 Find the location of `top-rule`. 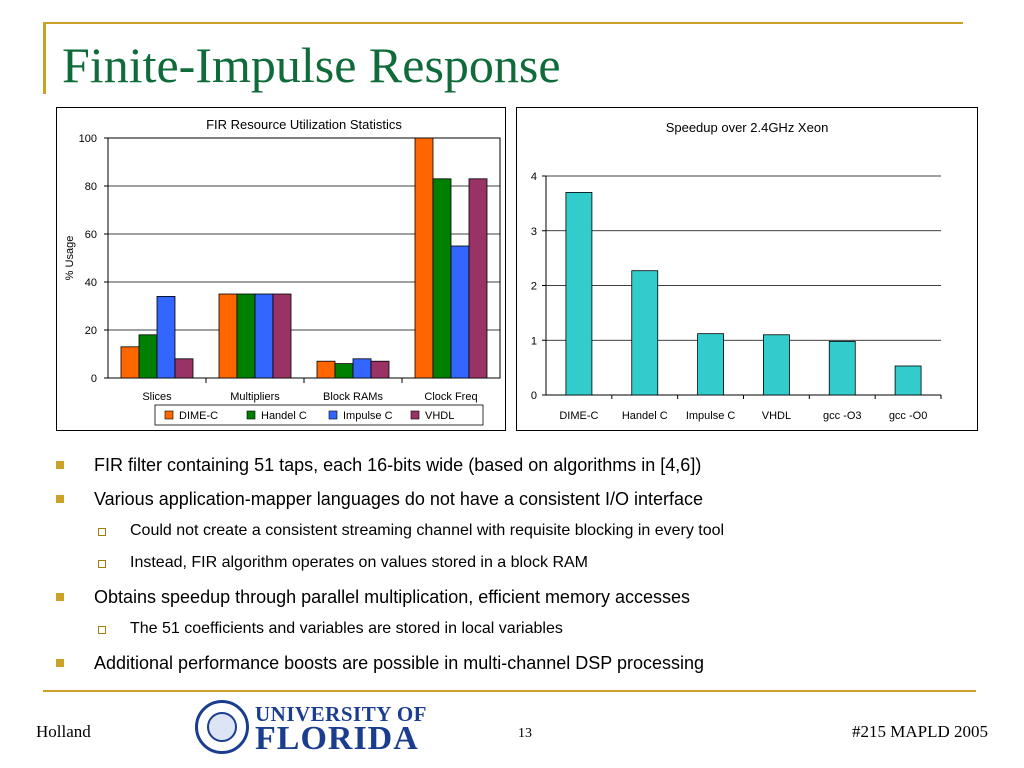

top-rule is located at coordinates (503, 23).